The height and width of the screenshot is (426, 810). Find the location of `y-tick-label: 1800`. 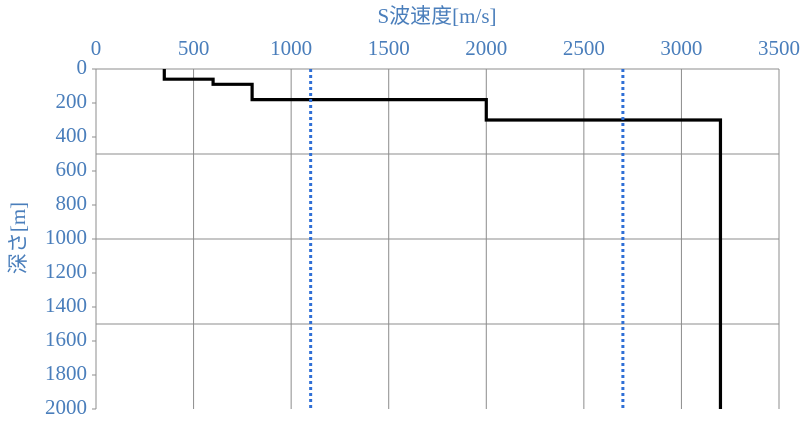

y-tick-label: 1800 is located at coordinates (66, 373).